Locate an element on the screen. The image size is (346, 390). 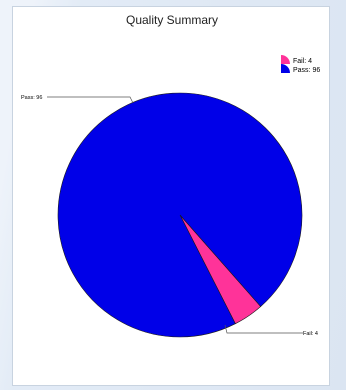
legend-swatch-fail is located at coordinates (285, 59).